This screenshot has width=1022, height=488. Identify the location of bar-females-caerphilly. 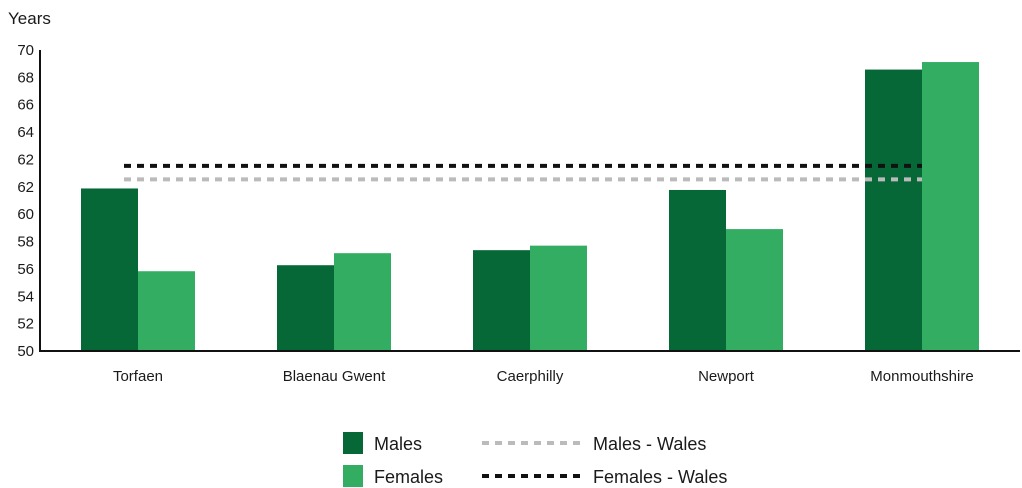
(558, 298).